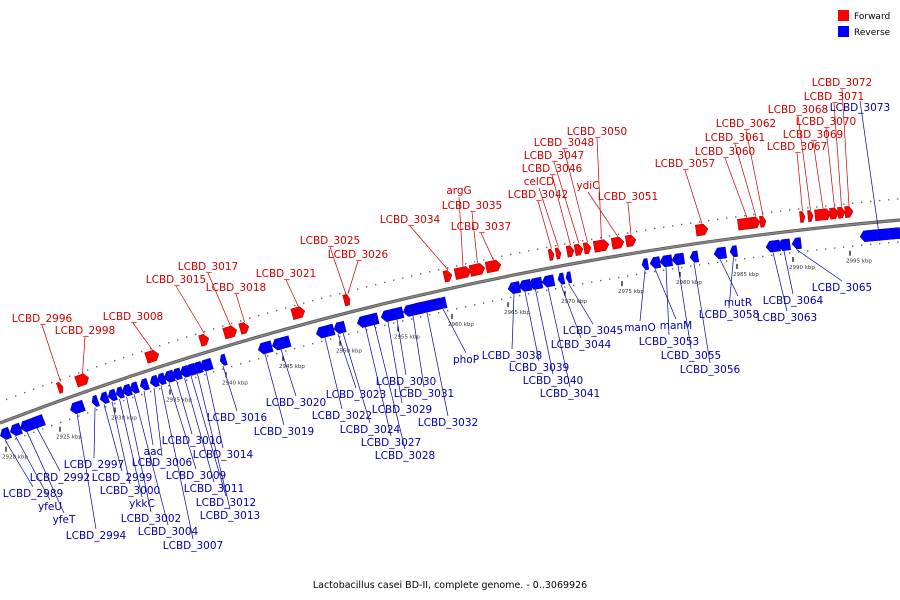  What do you see at coordinates (193, 546) in the screenshot?
I see `reverse-gene-label: LCBD_3007` at bounding box center [193, 546].